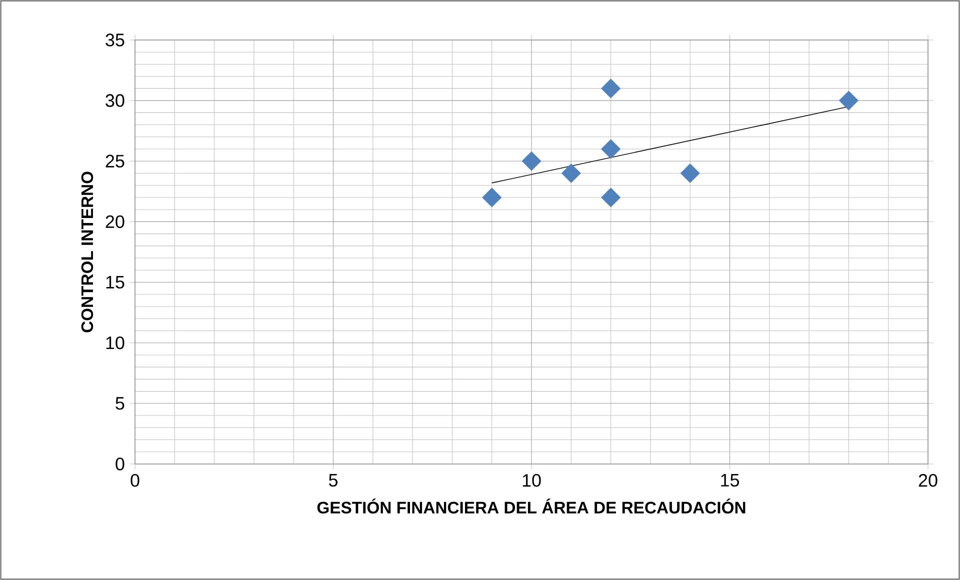 This screenshot has height=580, width=960. Describe the element at coordinates (333, 480) in the screenshot. I see `x-tick-label: 5` at that location.